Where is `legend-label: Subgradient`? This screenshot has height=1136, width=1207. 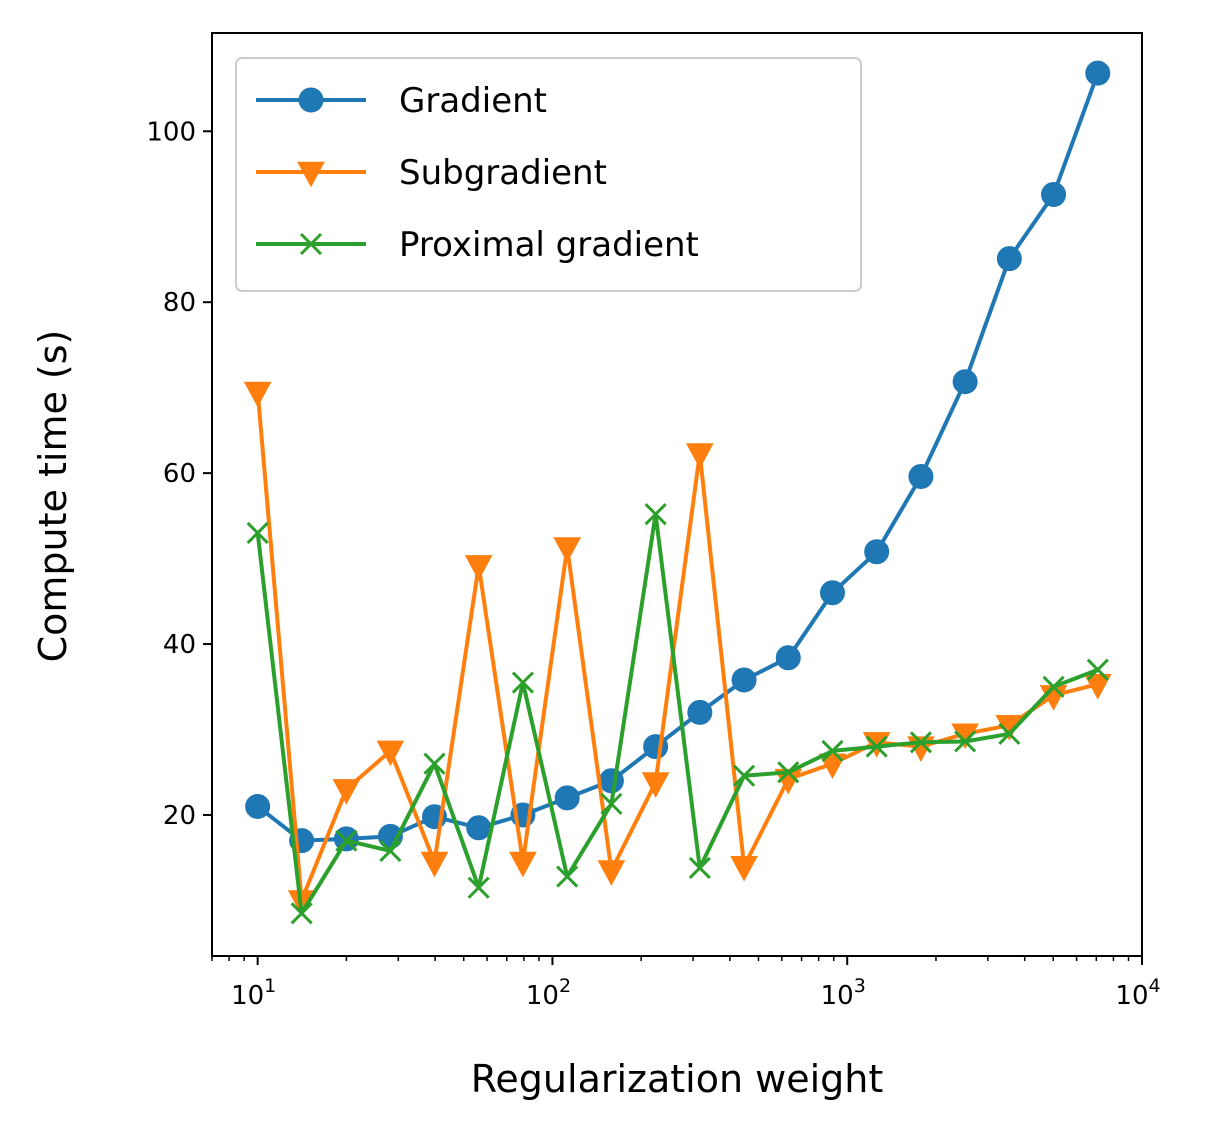 legend-label: Subgradient is located at coordinates (503, 173).